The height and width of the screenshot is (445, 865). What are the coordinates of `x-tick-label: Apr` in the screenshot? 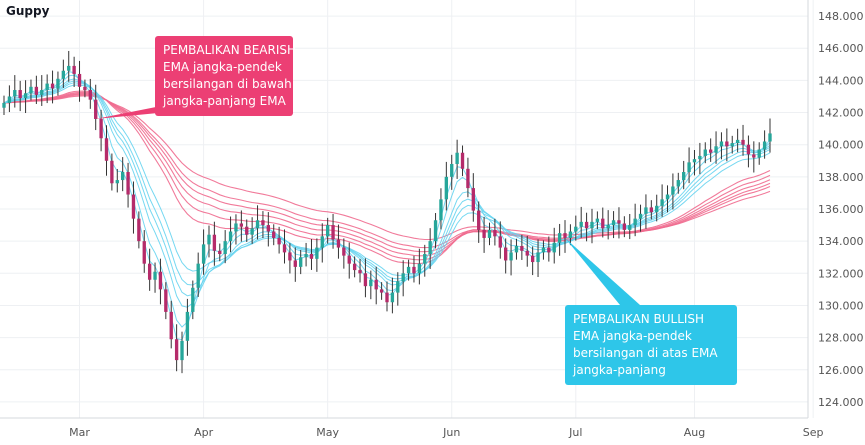 It's located at (204, 432).